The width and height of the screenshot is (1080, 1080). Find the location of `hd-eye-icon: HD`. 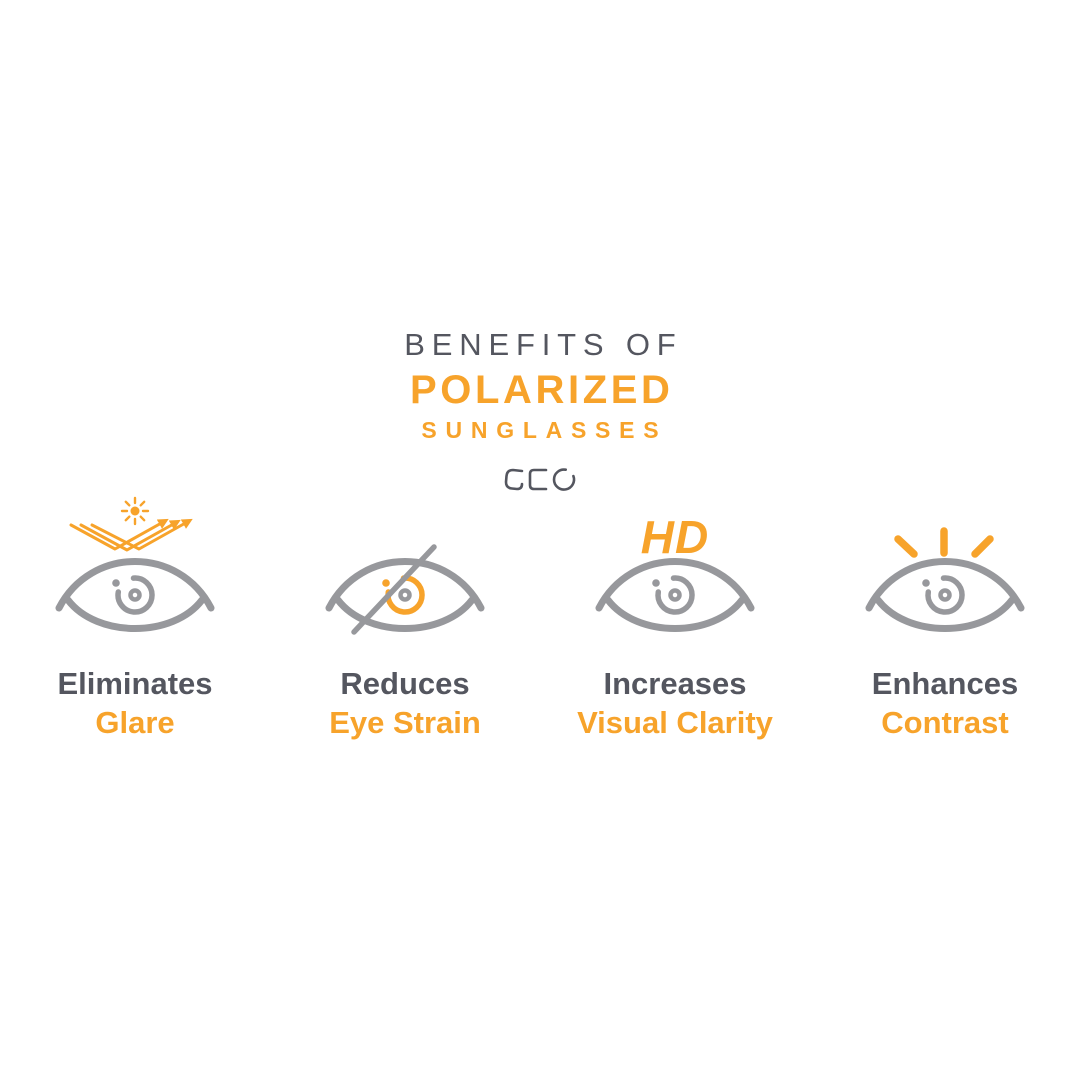

hd-eye-icon: HD is located at coordinates (675, 582).